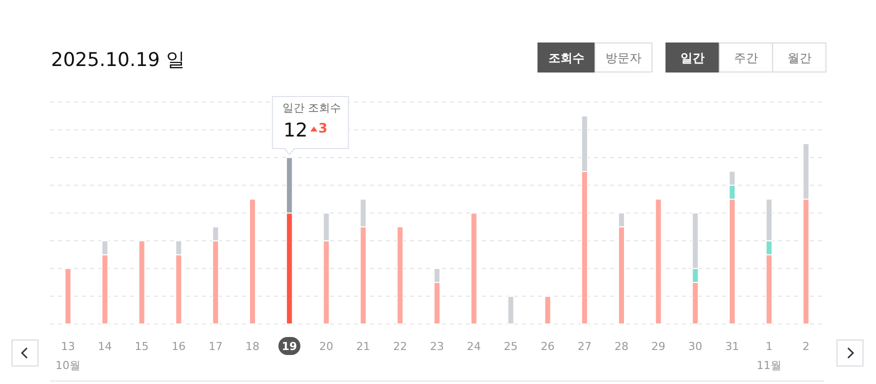 The height and width of the screenshot is (384, 876). What do you see at coordinates (290, 346) in the screenshot?
I see `x-tick-label: 19` at bounding box center [290, 346].